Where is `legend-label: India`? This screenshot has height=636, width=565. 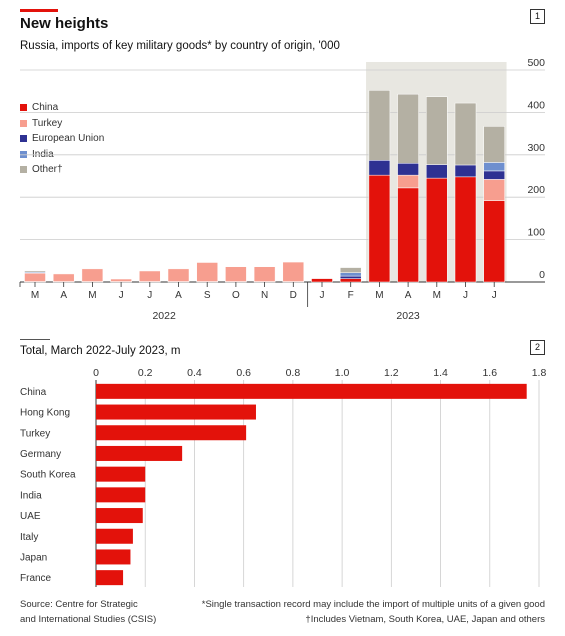
legend-label: India is located at coordinates (43, 154).